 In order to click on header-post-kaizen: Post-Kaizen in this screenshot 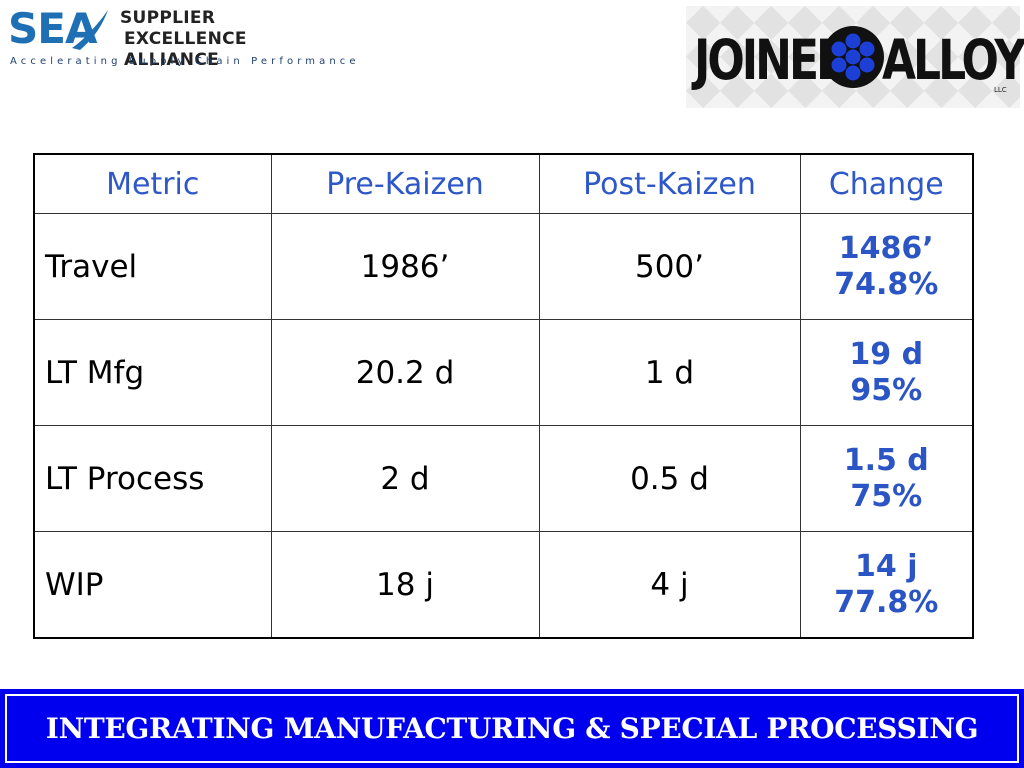, I will do `click(669, 183)`.